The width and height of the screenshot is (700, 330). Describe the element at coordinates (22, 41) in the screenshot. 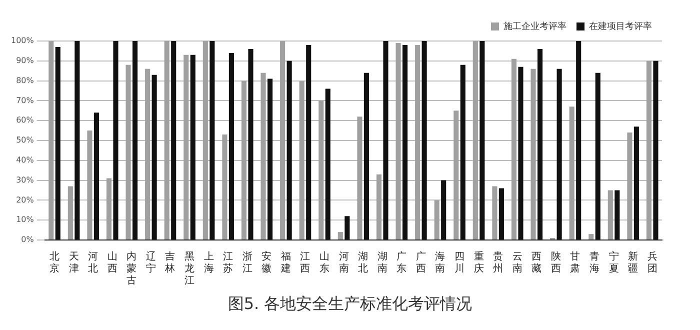

I see `y-tick-label: 100%` at that location.